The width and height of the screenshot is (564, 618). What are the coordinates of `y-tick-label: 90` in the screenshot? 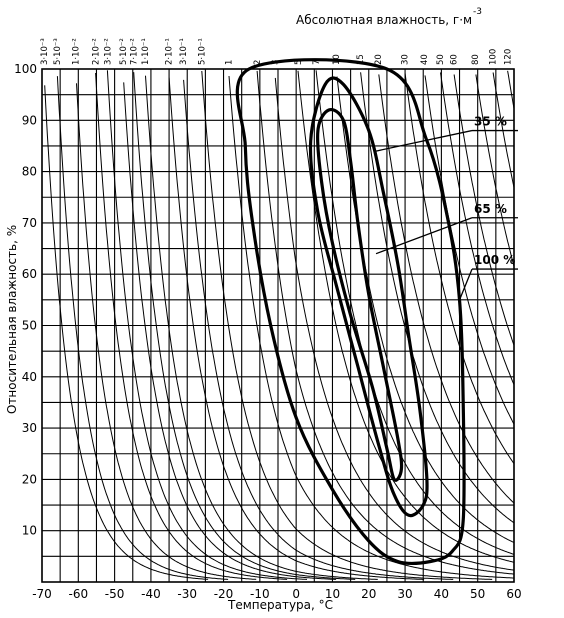 It's located at (29, 120).